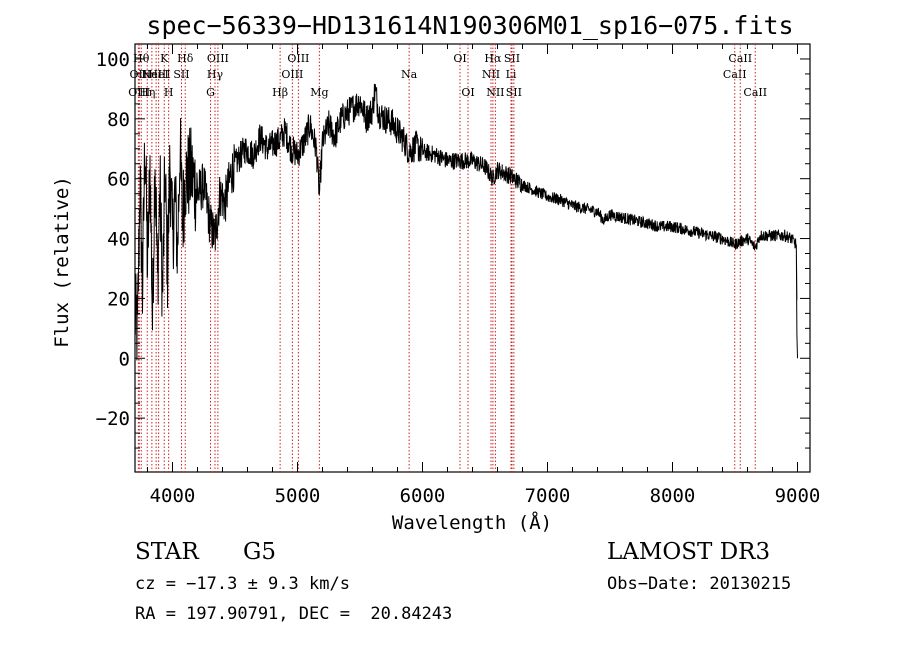  I want to click on line-marker-label: Hγ, so click(215, 74).